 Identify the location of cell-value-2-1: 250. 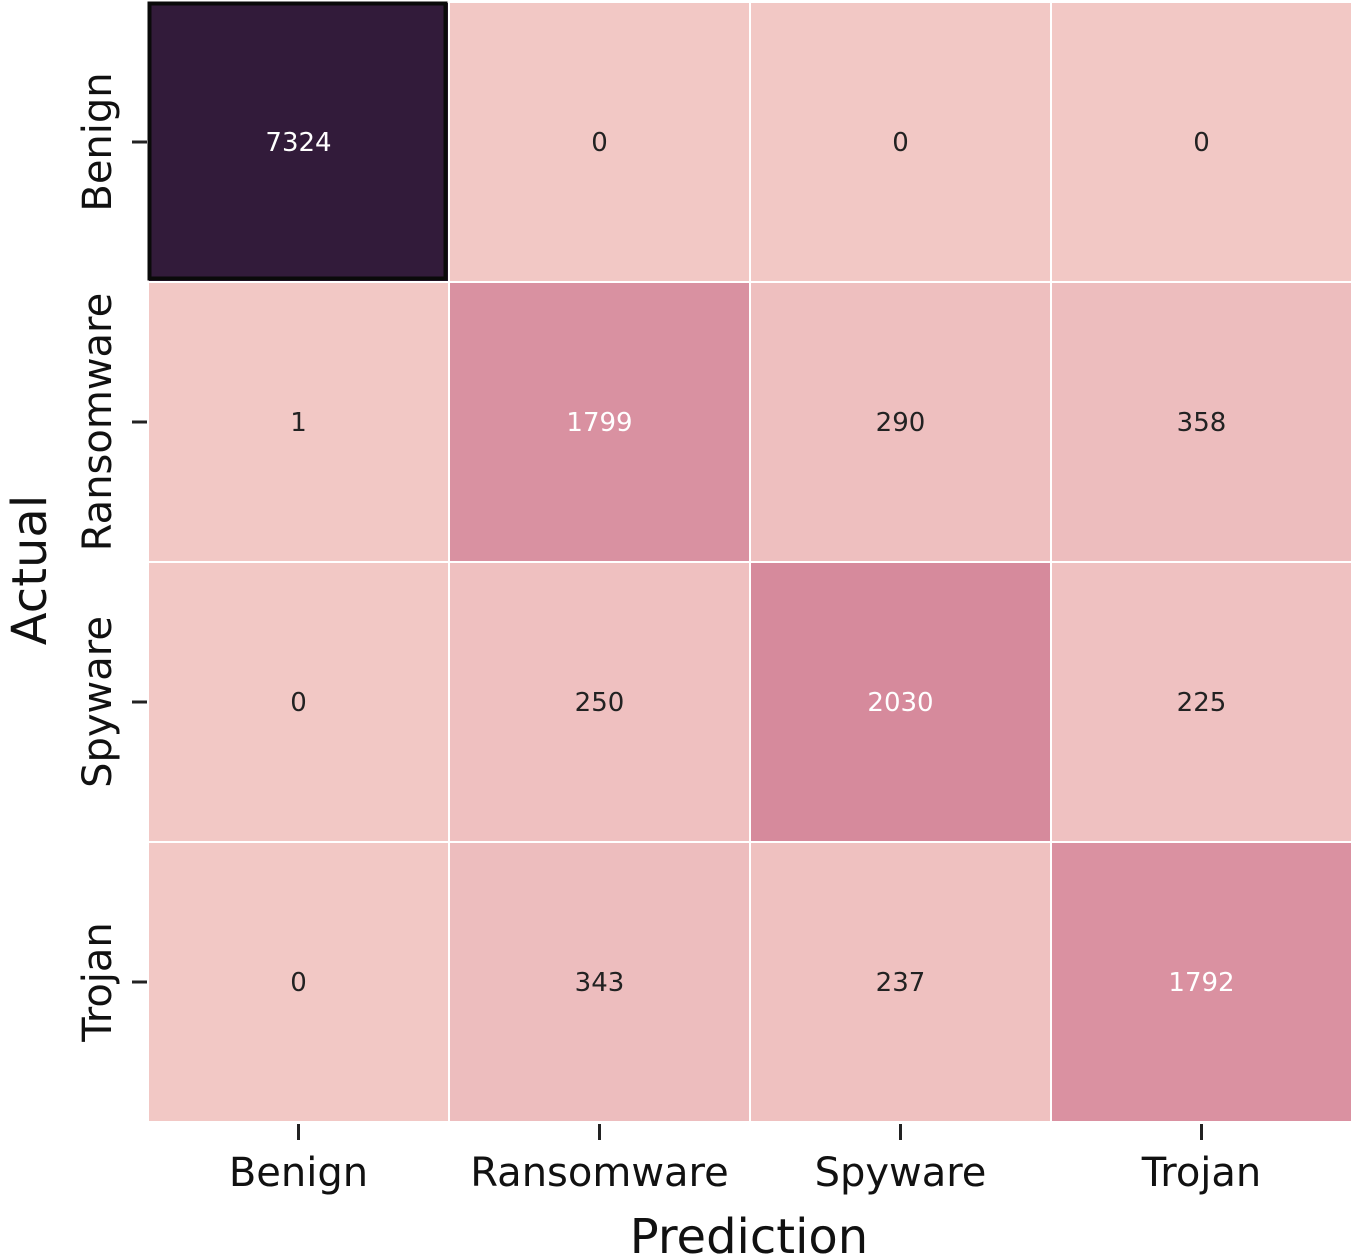
(600, 703).